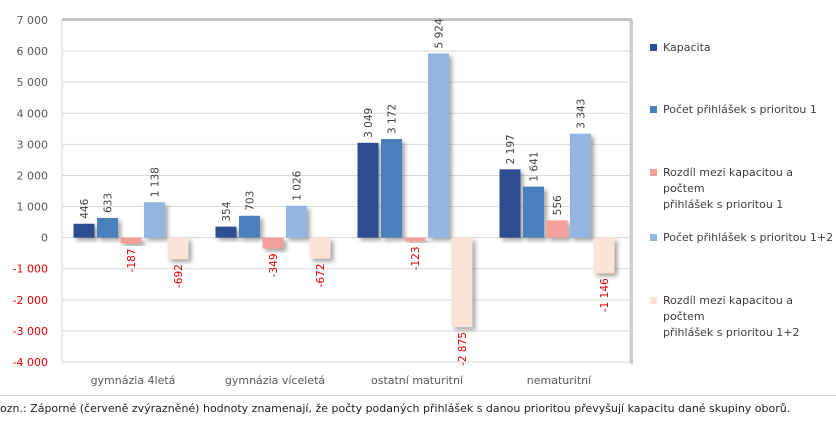 The width and height of the screenshot is (836, 426). I want to click on data-label: 2 197, so click(511, 149).